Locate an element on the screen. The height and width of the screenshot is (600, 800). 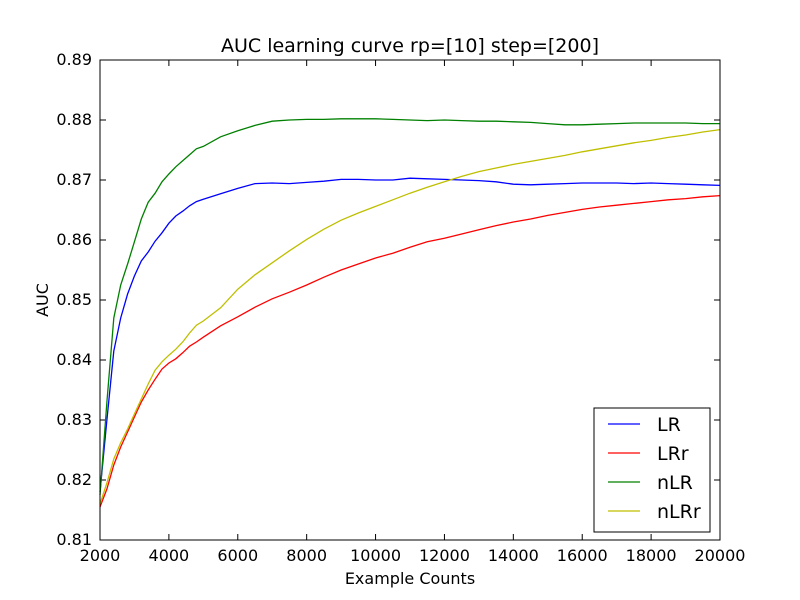
x-tick-label: 8000 is located at coordinates (306, 555).